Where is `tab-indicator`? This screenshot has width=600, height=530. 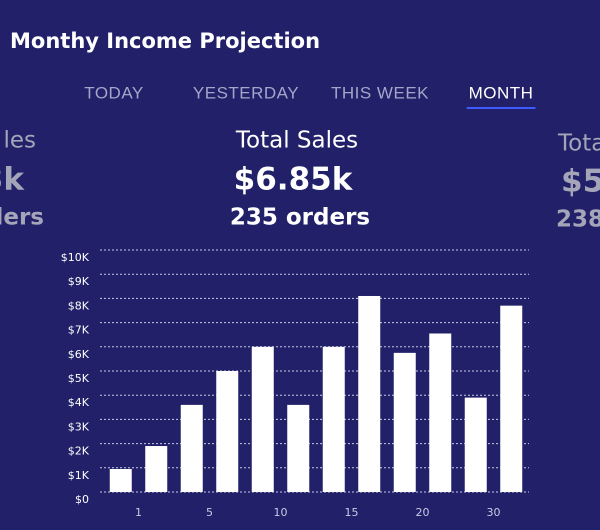
tab-indicator is located at coordinates (501, 108).